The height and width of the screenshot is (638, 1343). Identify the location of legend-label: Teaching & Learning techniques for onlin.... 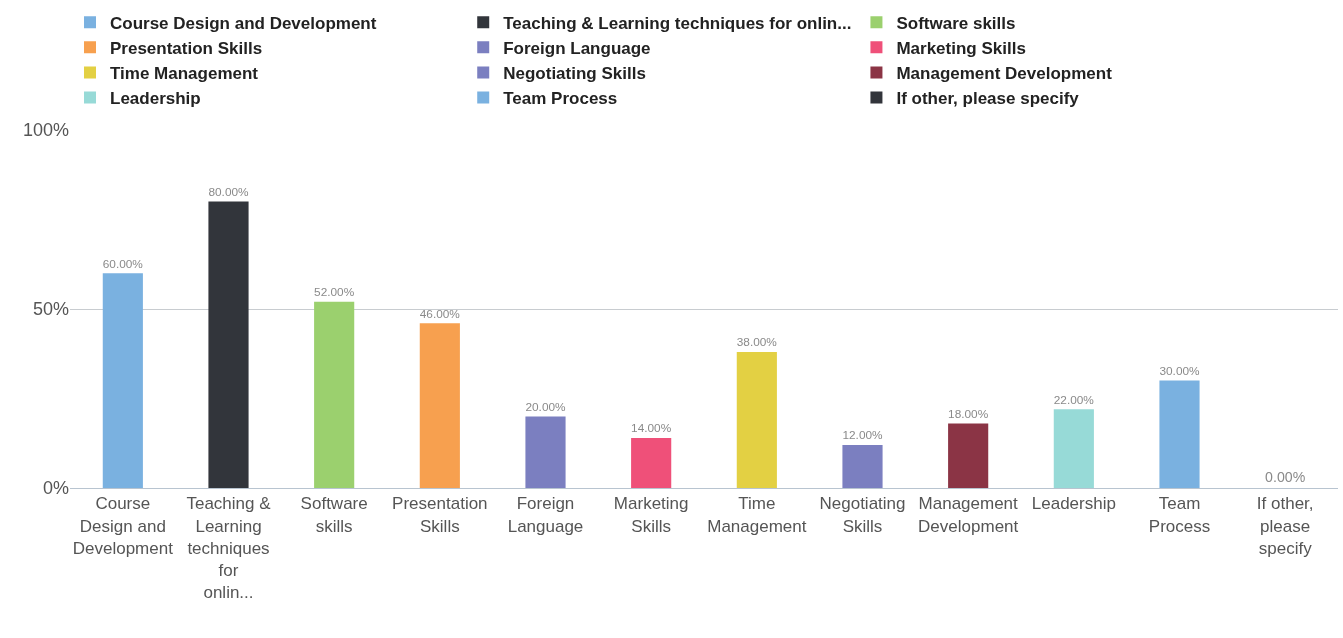
(677, 23).